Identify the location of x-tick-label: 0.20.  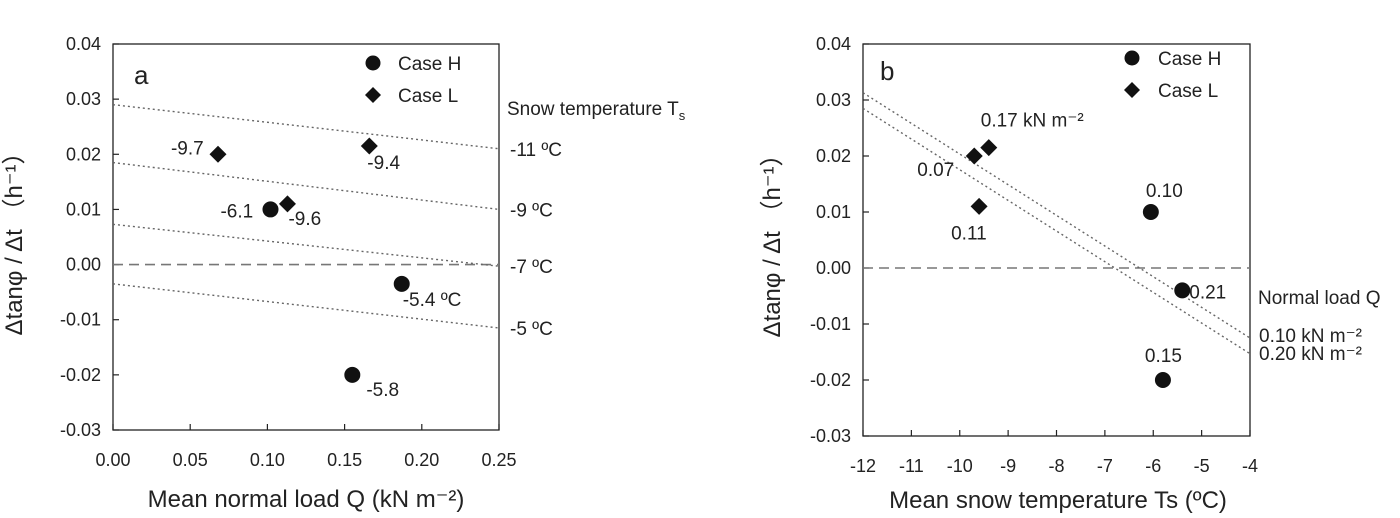
(421, 460).